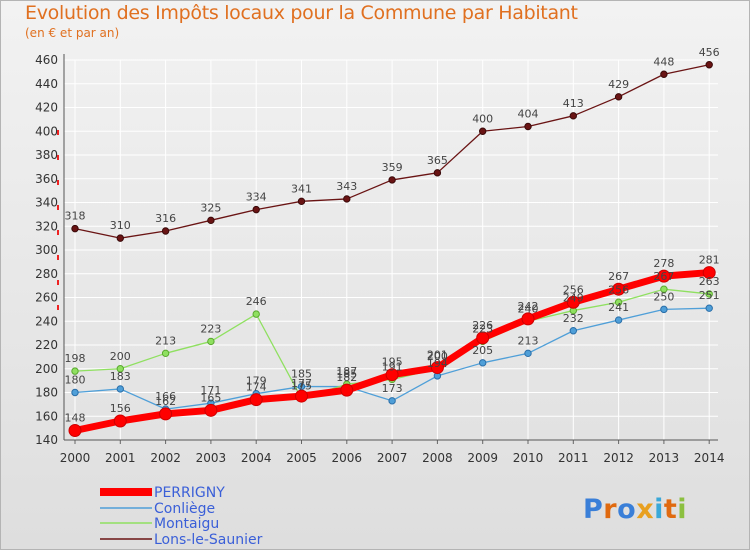  Describe the element at coordinates (709, 458) in the screenshot. I see `x-tick-label: 2014` at that location.